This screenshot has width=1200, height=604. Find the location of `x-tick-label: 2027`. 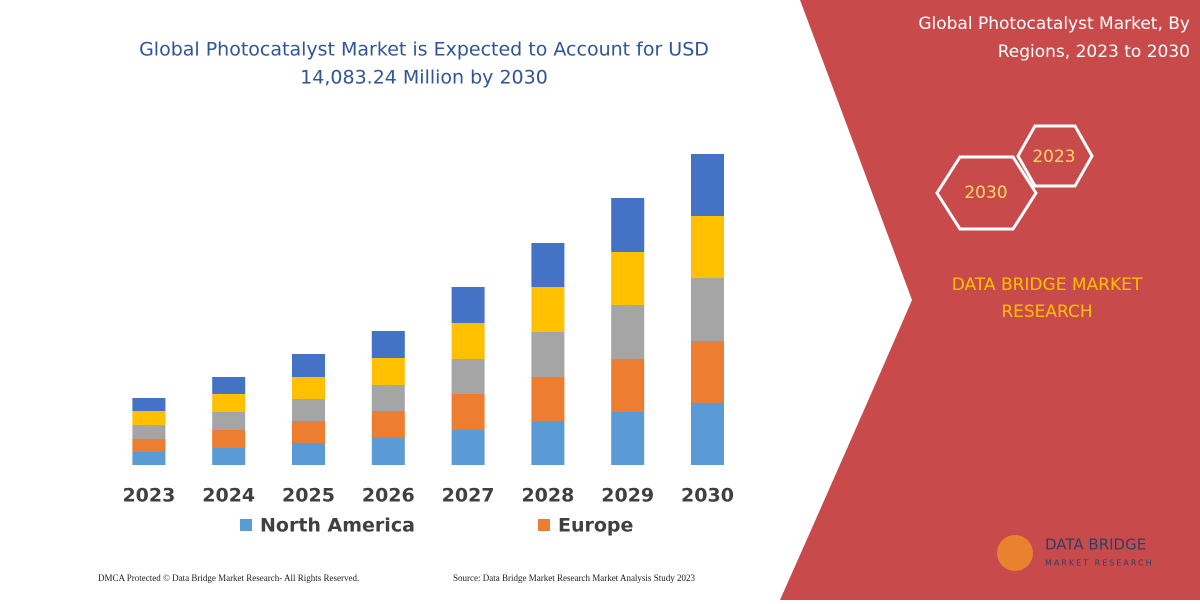

x-tick-label: 2027 is located at coordinates (468, 496).